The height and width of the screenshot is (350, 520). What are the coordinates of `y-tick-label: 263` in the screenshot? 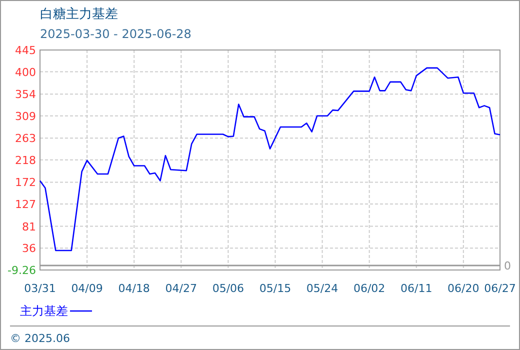 It's located at (25, 139).